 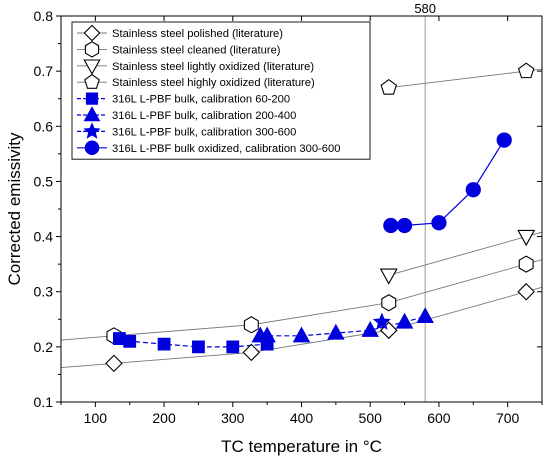 What do you see at coordinates (508, 418) in the screenshot?
I see `x-tick-label: 700` at bounding box center [508, 418].